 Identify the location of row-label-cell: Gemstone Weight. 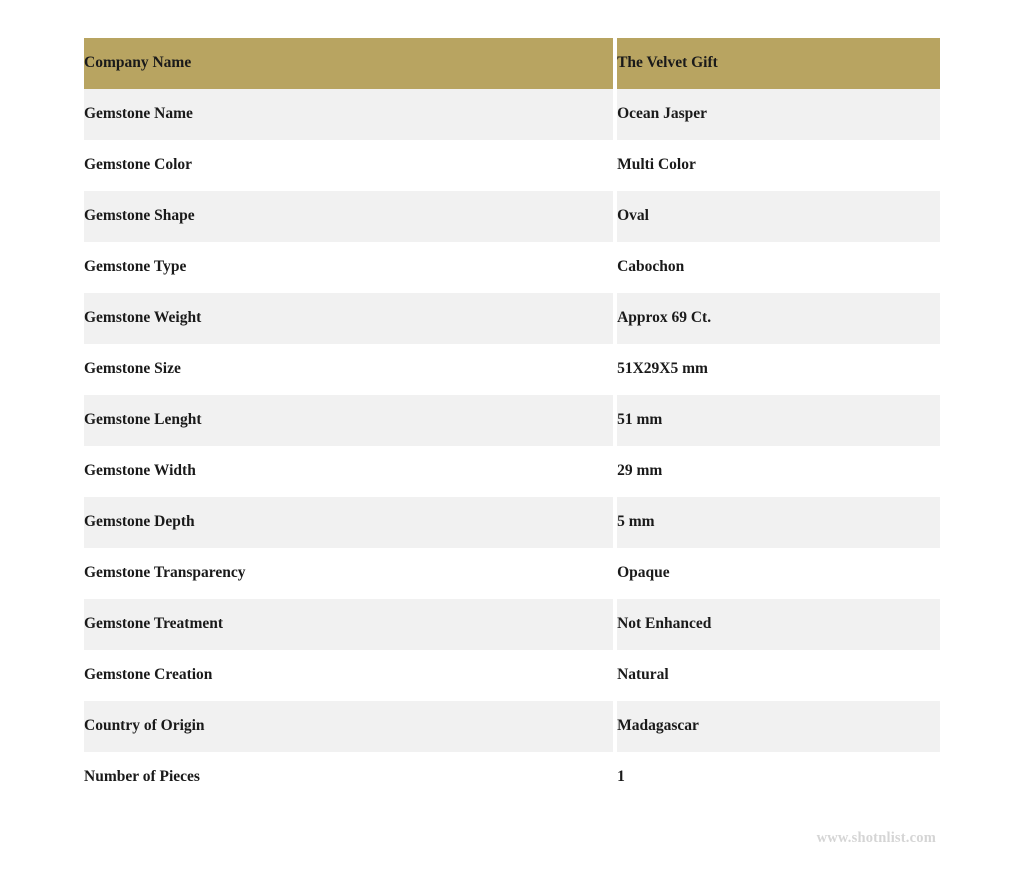
(348, 318).